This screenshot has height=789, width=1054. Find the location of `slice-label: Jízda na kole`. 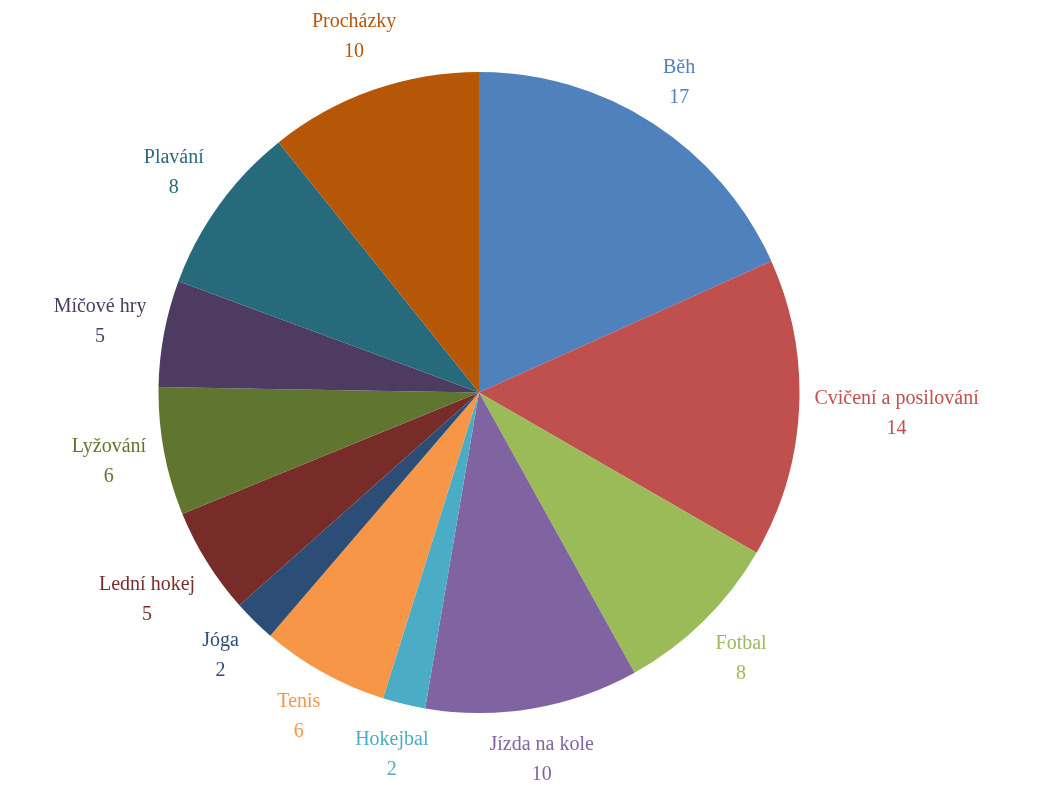

slice-label: Jízda na kole is located at coordinates (541, 743).